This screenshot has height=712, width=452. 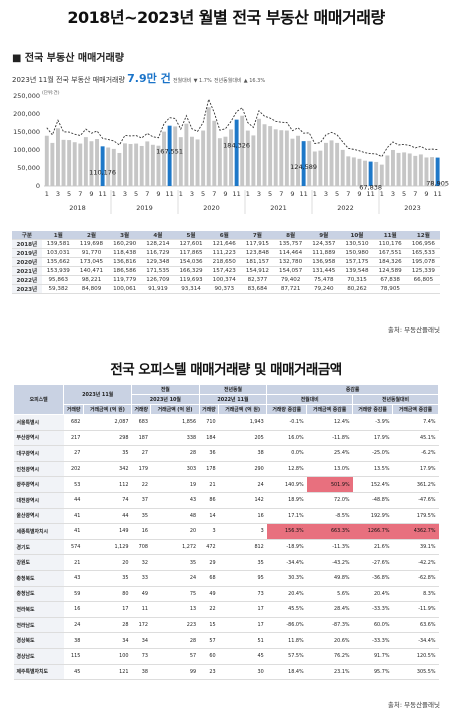 What do you see at coordinates (242, 438) in the screenshot?
I see `table-cell: 205` at bounding box center [242, 438].